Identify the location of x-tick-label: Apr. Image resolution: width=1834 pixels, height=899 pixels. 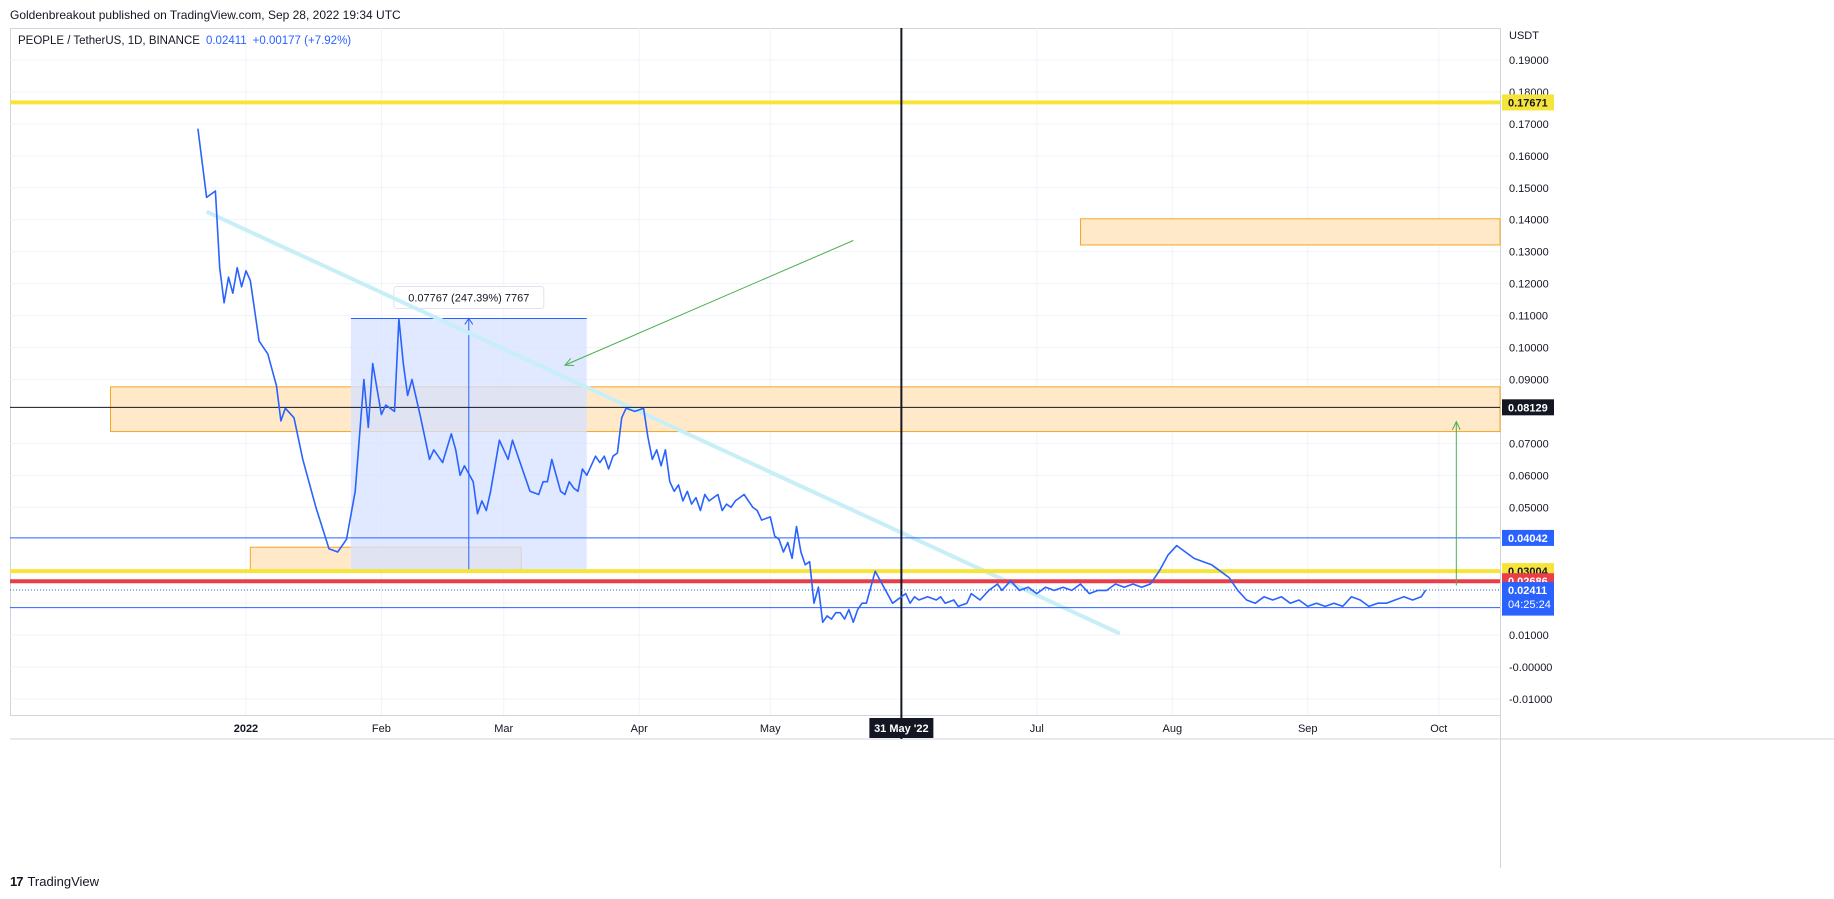
(639, 729).